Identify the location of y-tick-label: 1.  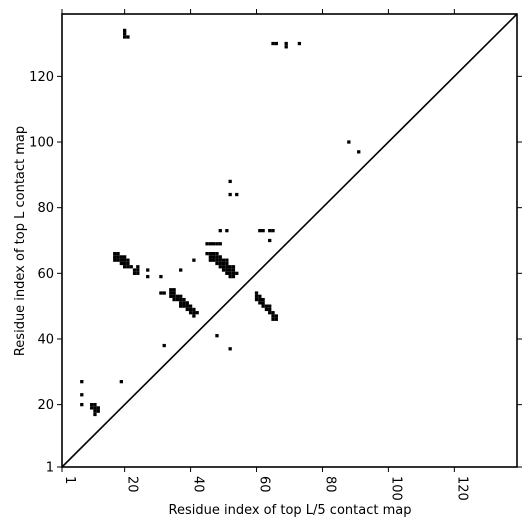
(50, 468).